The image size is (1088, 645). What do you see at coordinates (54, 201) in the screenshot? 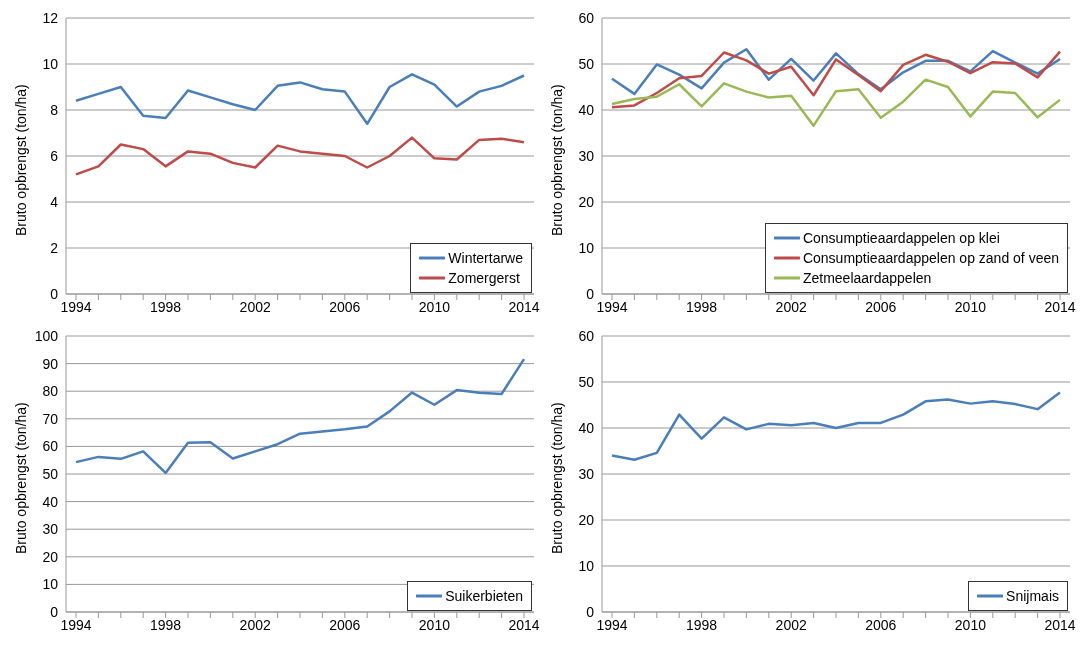
I see `y-tick-label: 4` at bounding box center [54, 201].